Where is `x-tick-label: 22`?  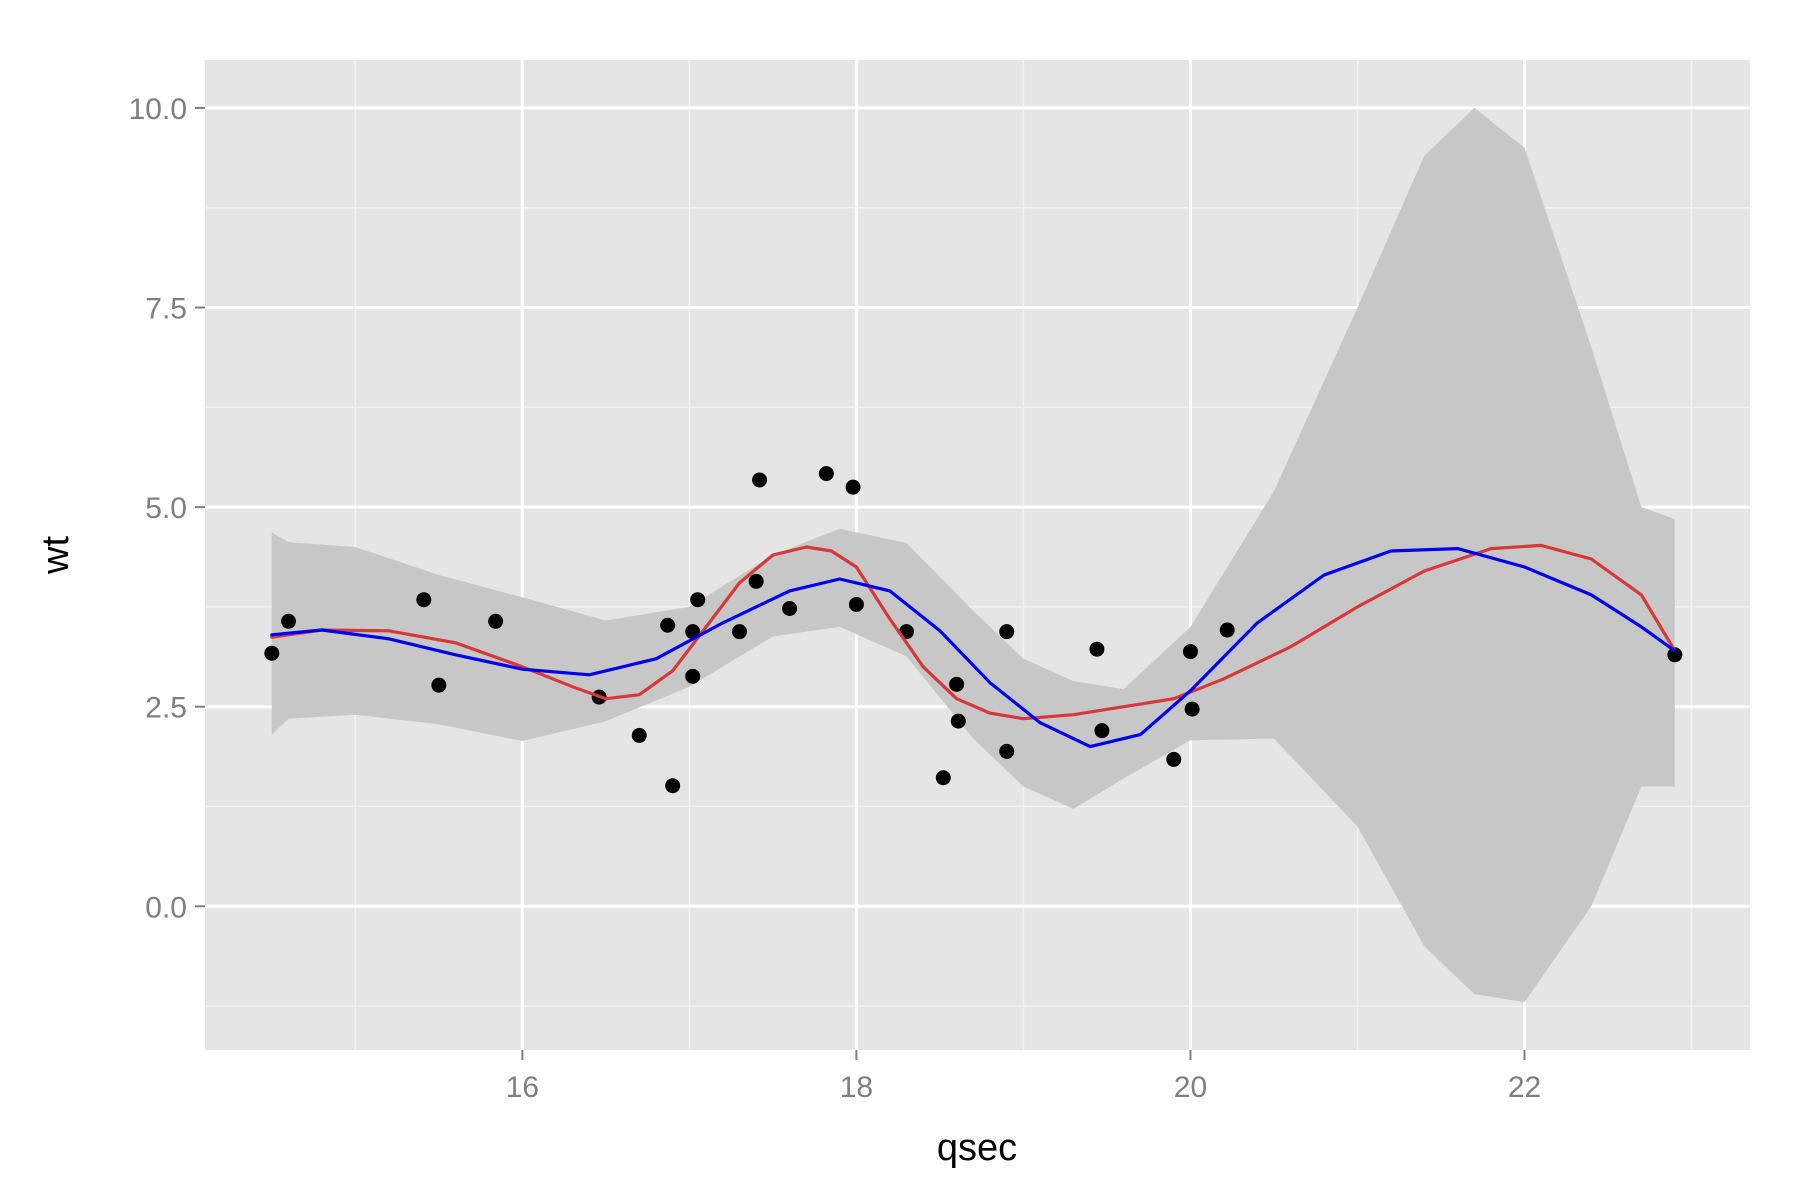
x-tick-label: 22 is located at coordinates (1524, 1087).